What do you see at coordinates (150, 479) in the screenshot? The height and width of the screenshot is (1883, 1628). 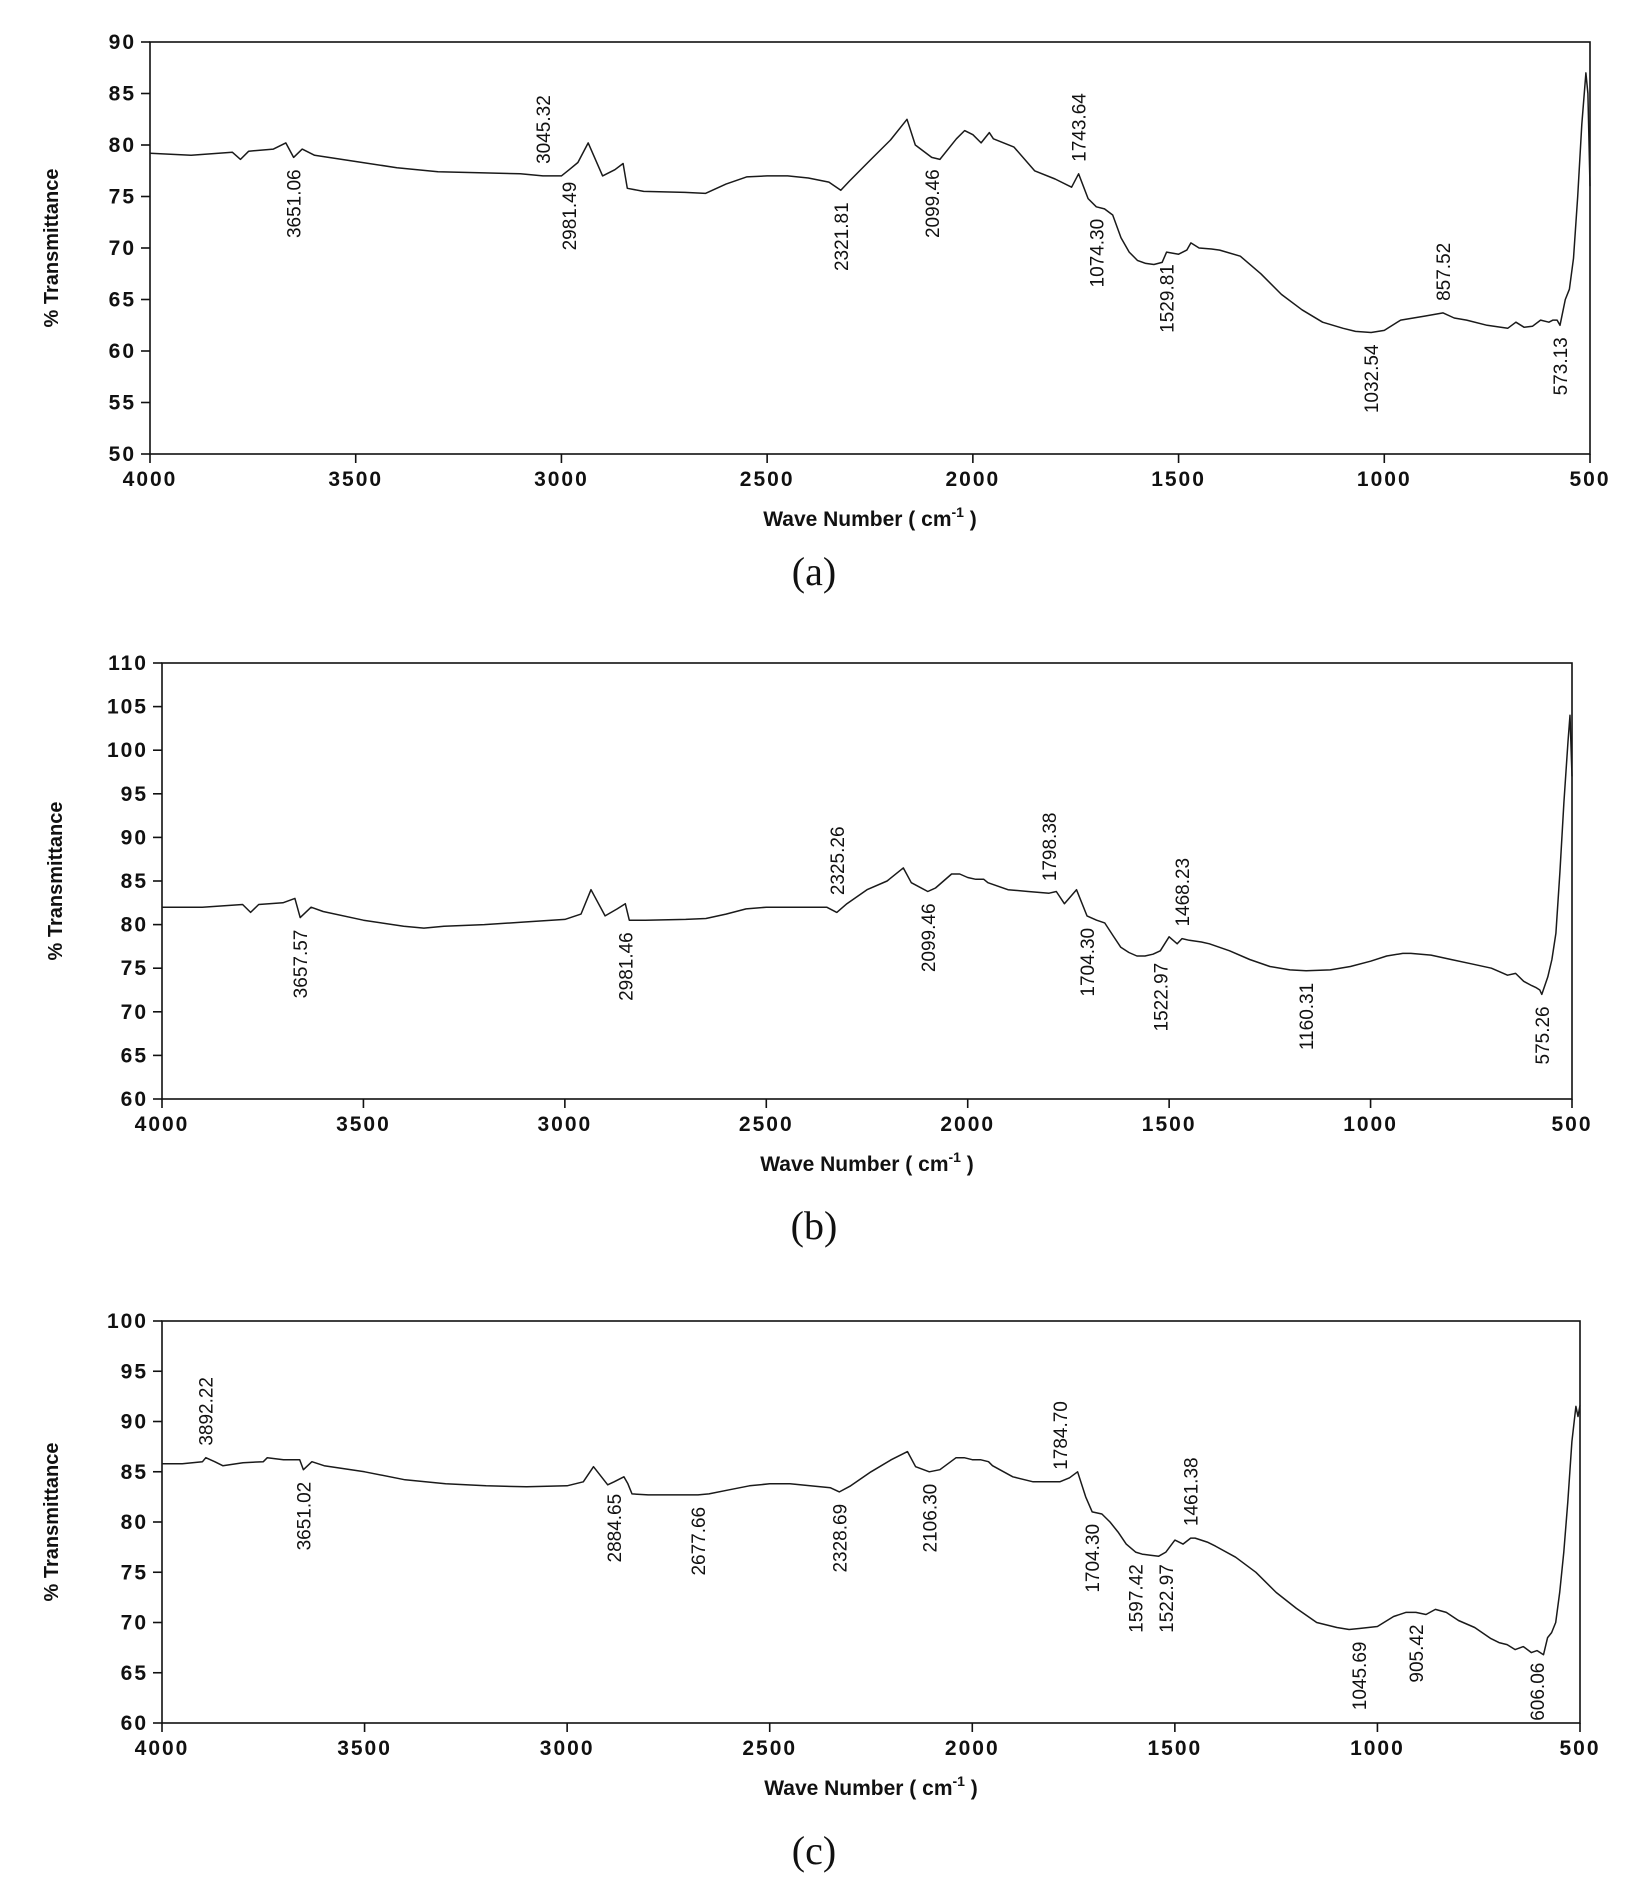 I see `chart-a-xtick-label: 4000` at bounding box center [150, 479].